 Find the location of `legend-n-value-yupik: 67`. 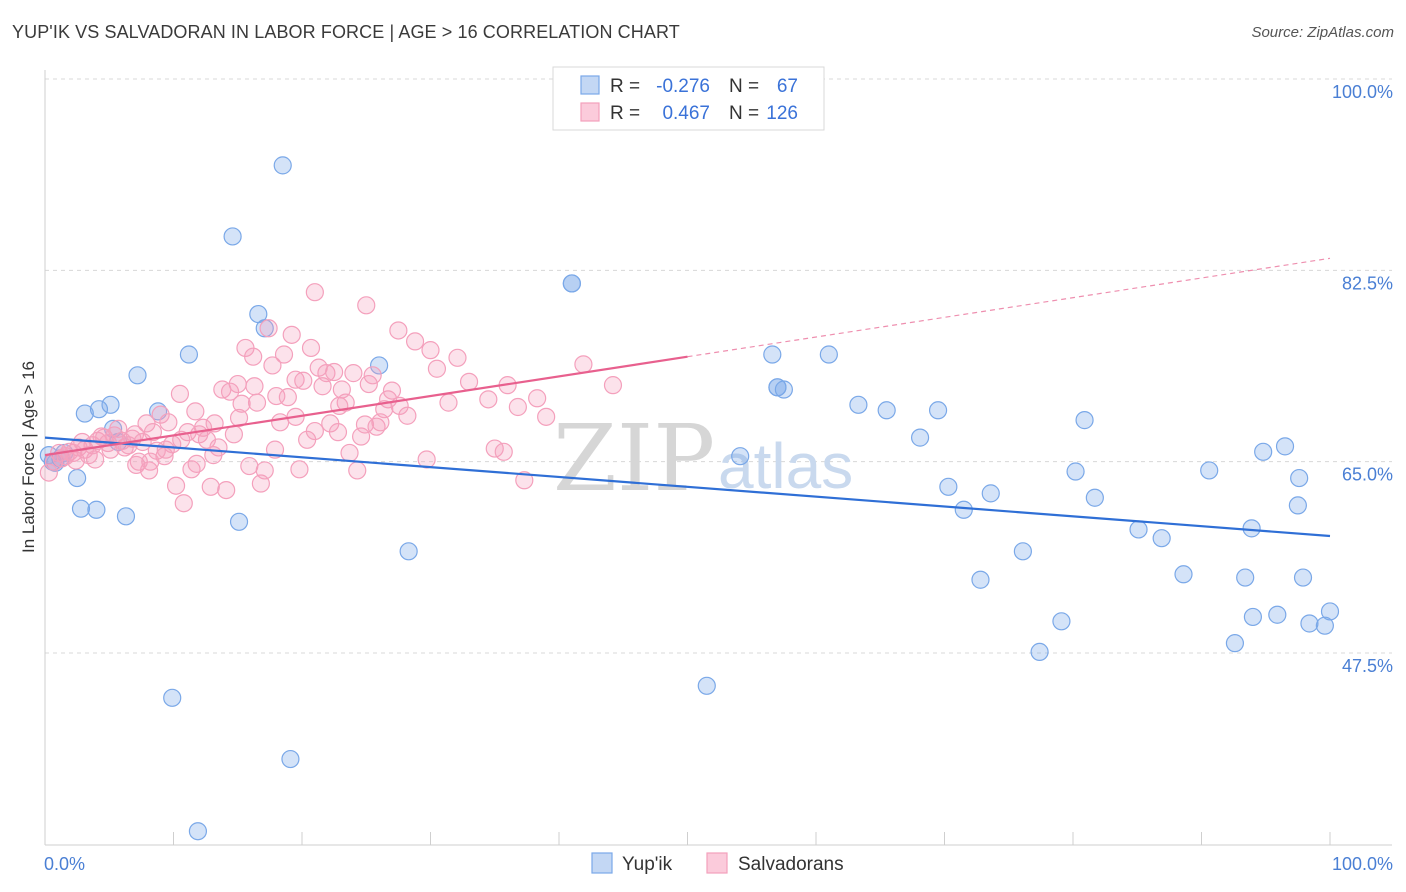

legend-n-value-yupik: 67 is located at coordinates (787, 86).